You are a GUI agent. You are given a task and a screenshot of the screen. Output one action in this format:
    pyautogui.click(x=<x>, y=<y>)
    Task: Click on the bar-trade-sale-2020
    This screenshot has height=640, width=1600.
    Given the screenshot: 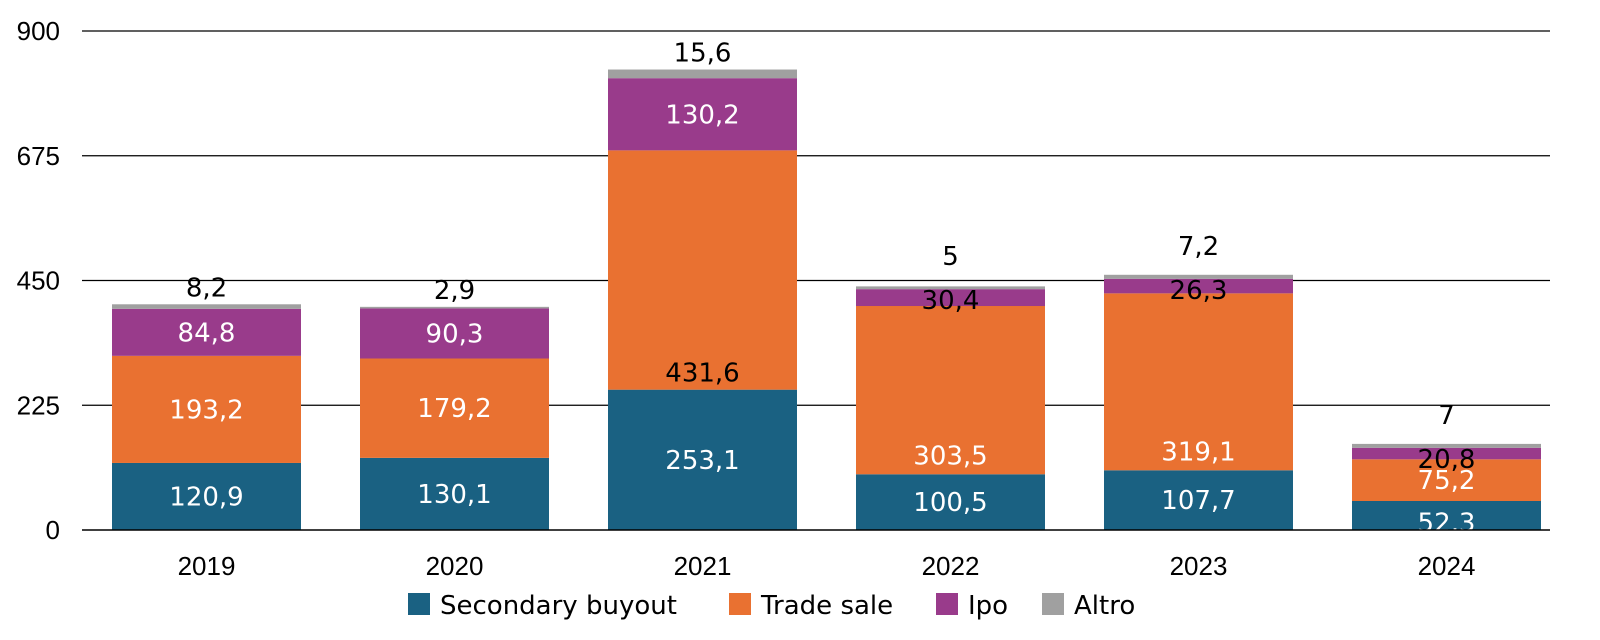 What is the action you would take?
    pyautogui.click(x=454, y=408)
    